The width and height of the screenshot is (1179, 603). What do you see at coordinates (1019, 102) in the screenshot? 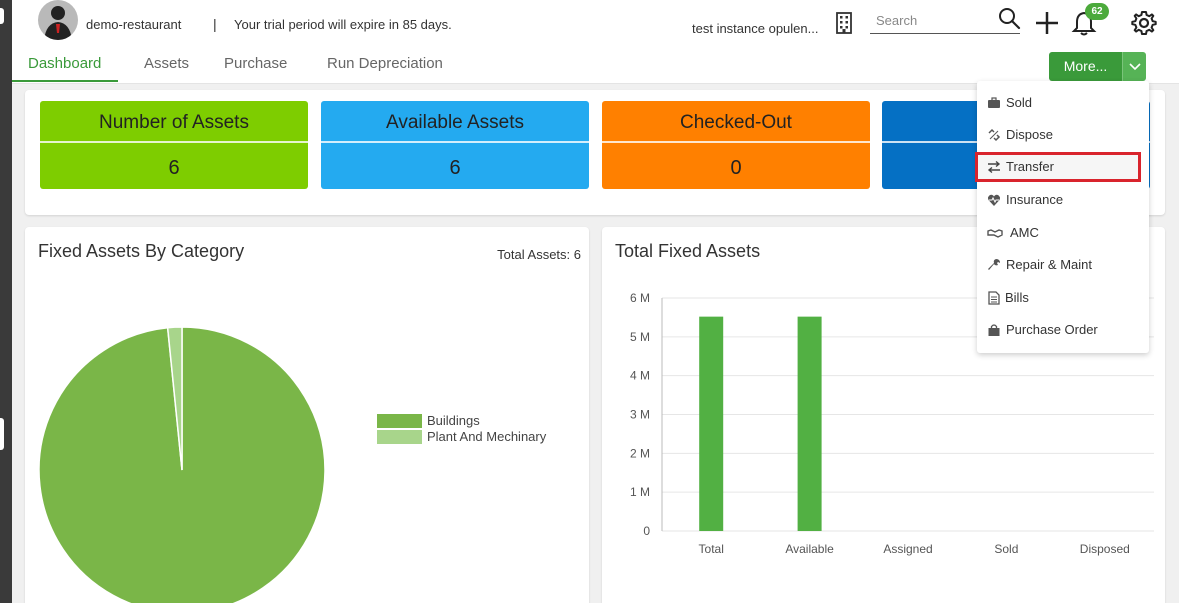
I see `menu-item-label: Sold` at bounding box center [1019, 102].